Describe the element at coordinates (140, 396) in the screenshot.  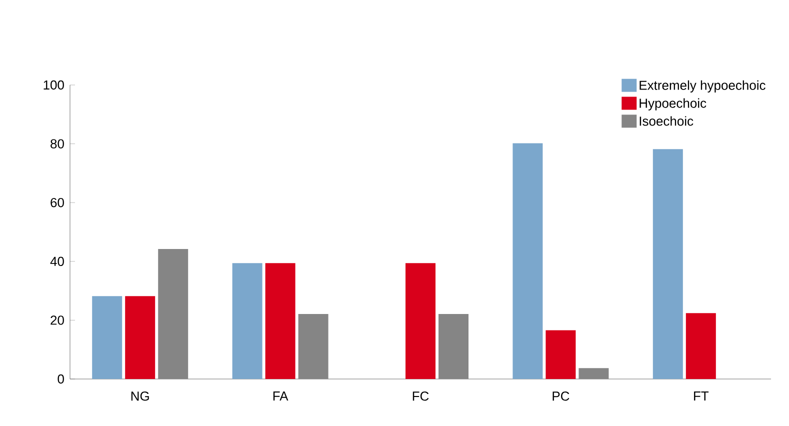
I see `x-tick-label: NG` at that location.